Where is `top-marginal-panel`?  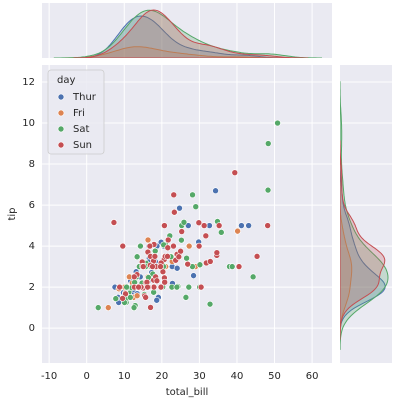 top-marginal-panel is located at coordinates (187, 30).